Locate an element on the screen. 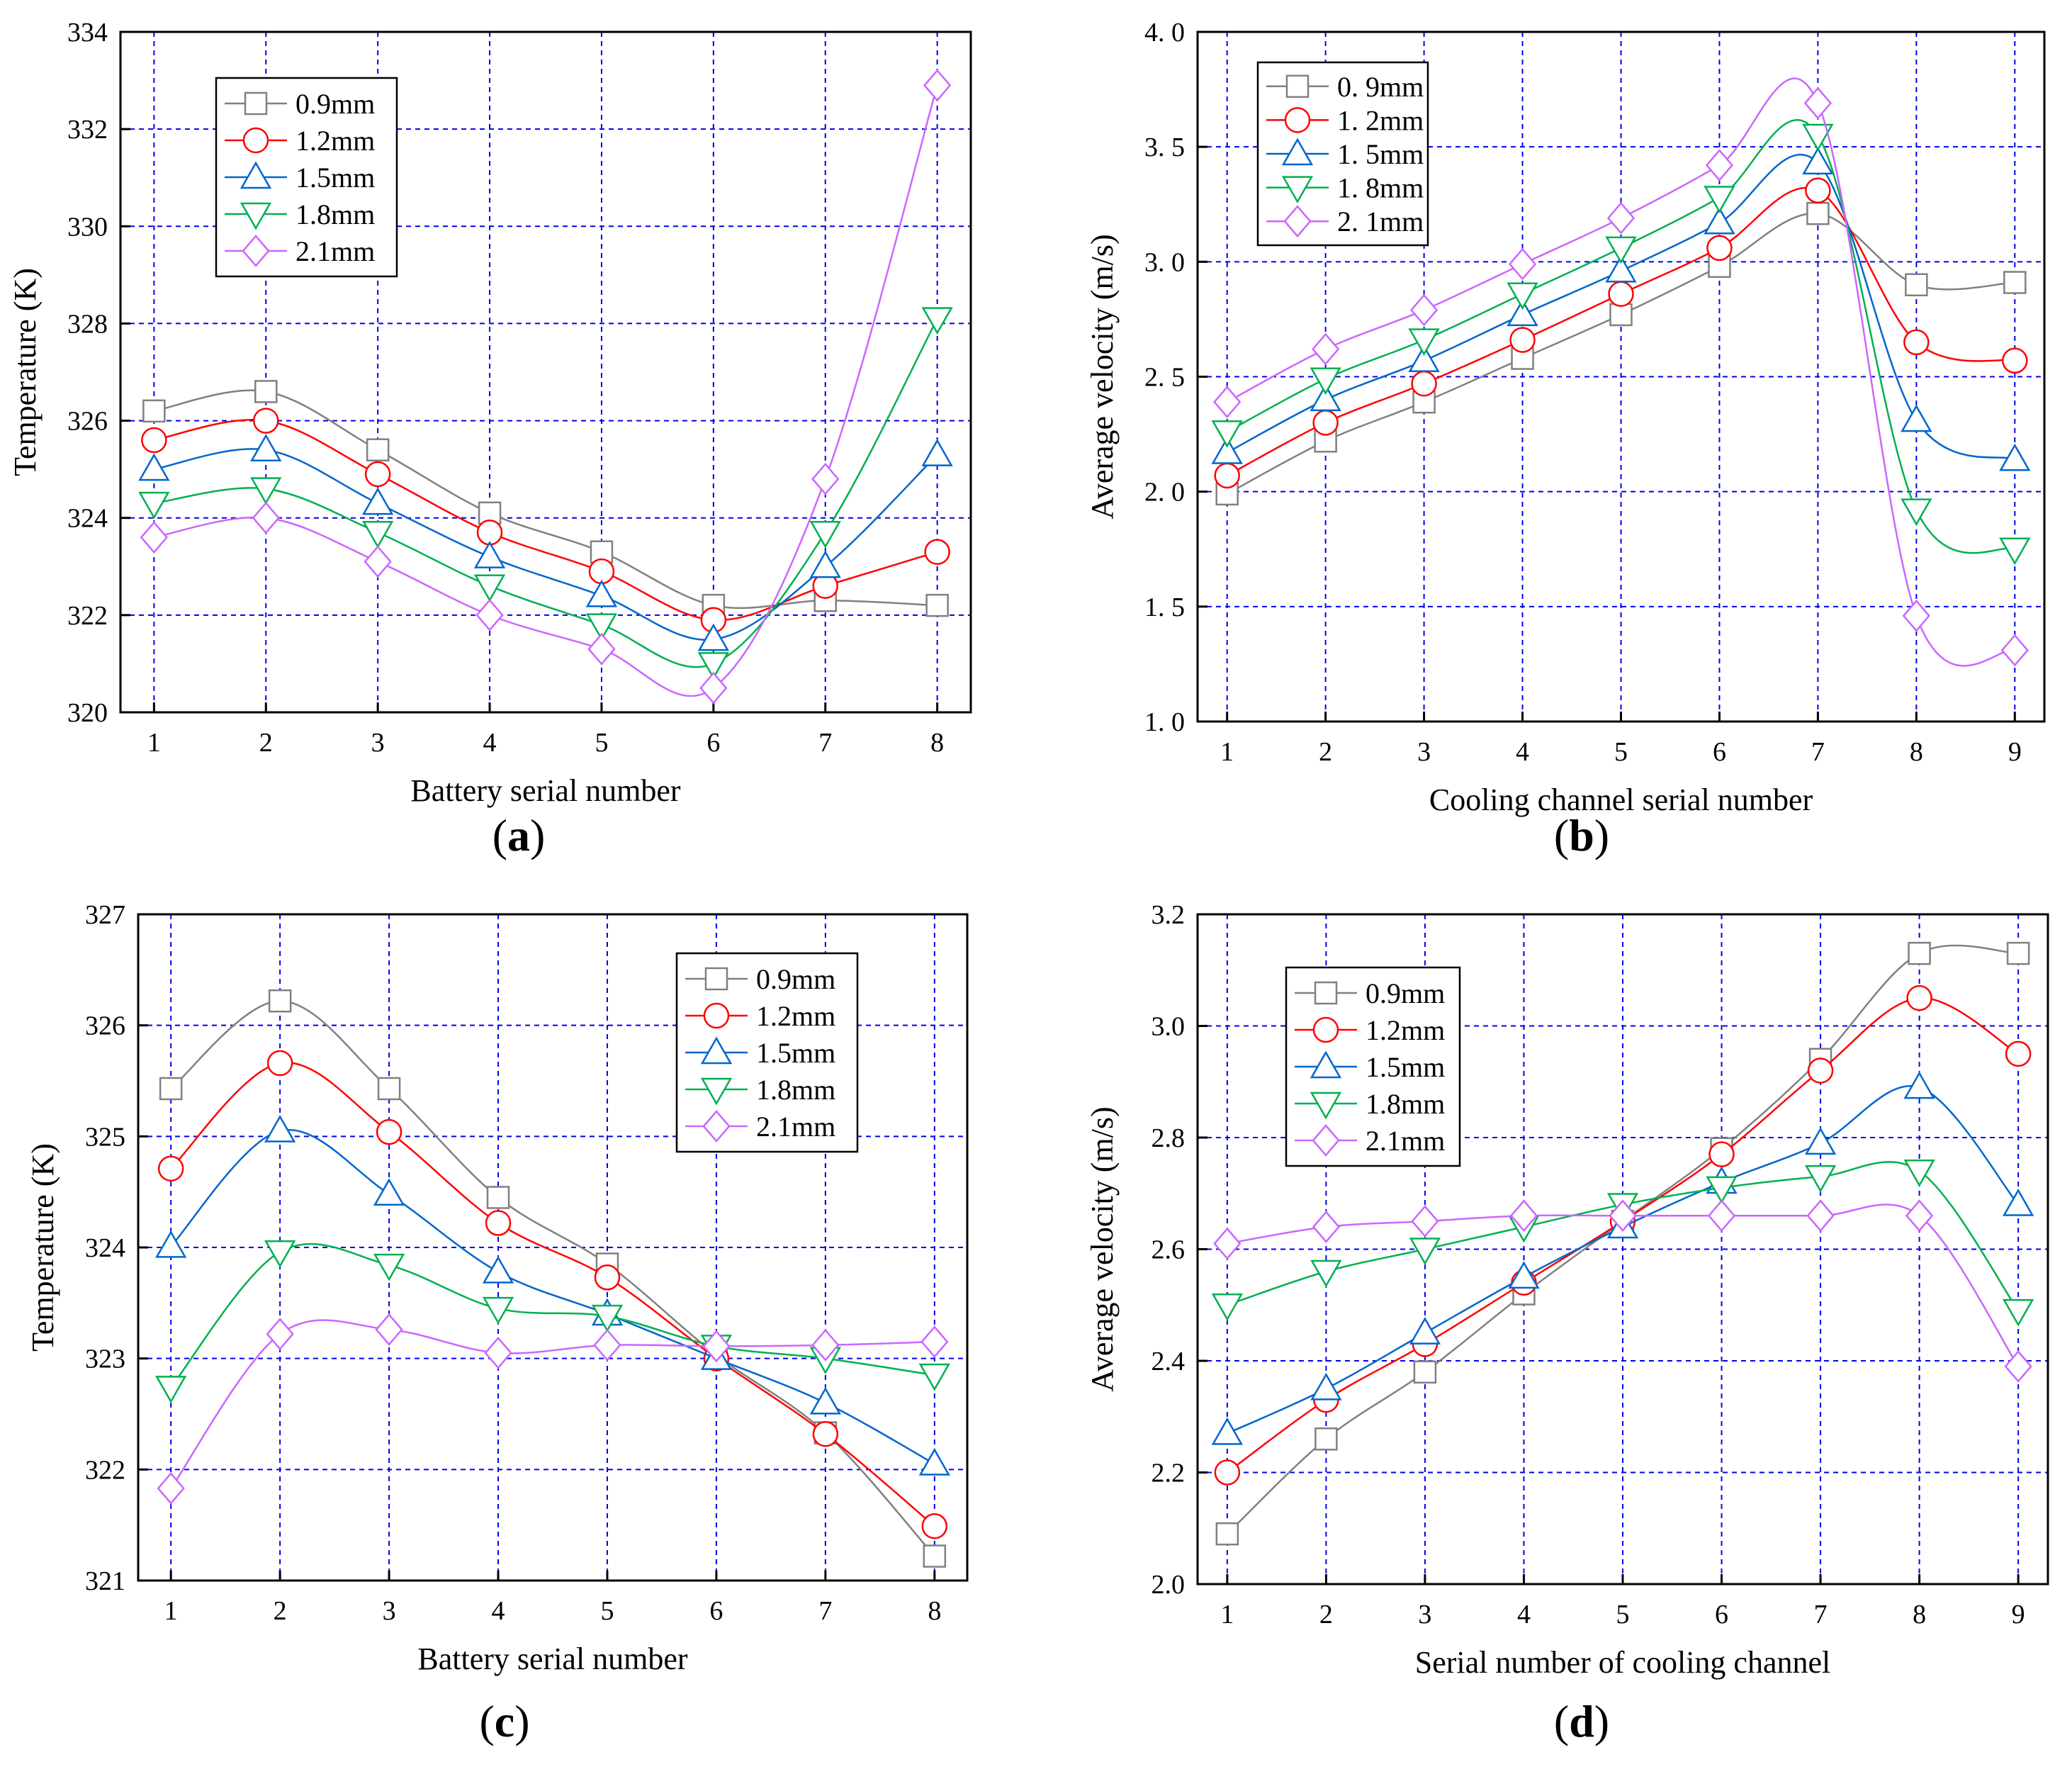 The image size is (2072, 1779). series-1-2mm is located at coordinates (1621, 333).